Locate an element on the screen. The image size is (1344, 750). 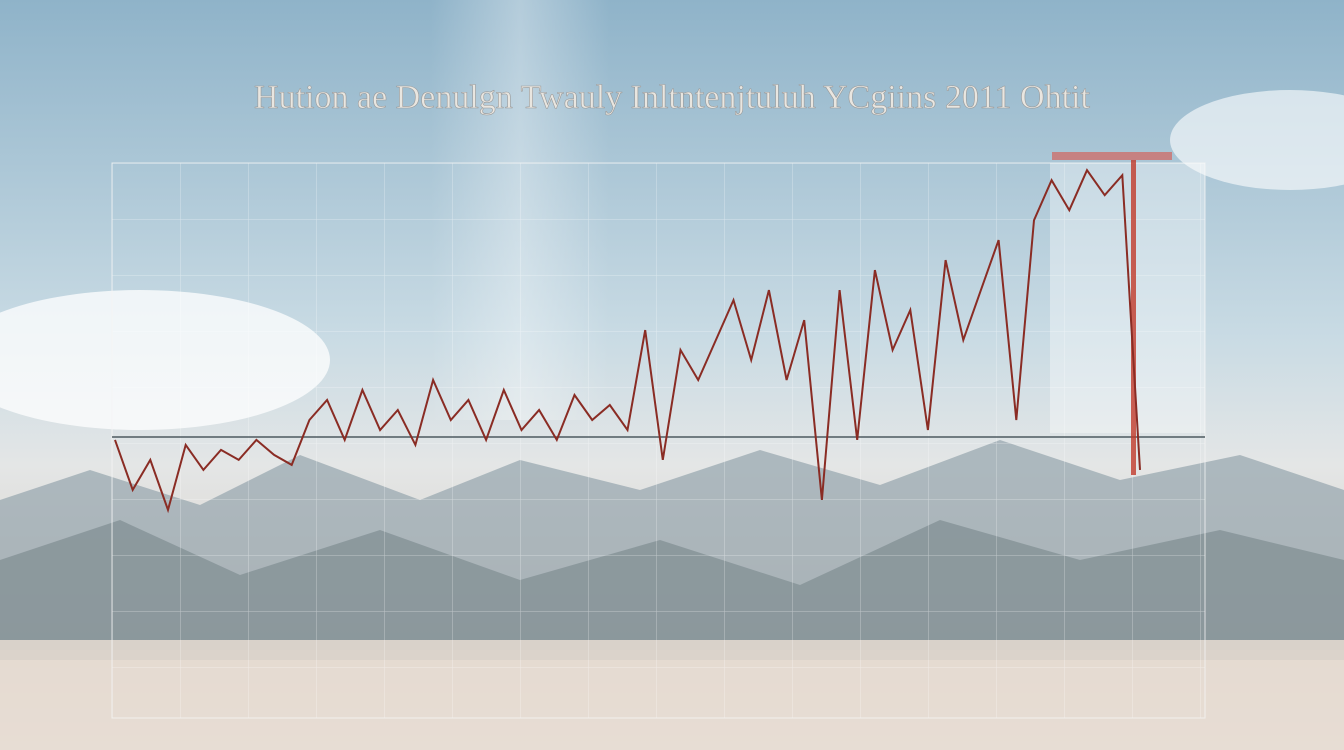
marker-cap is located at coordinates (1112, 156).